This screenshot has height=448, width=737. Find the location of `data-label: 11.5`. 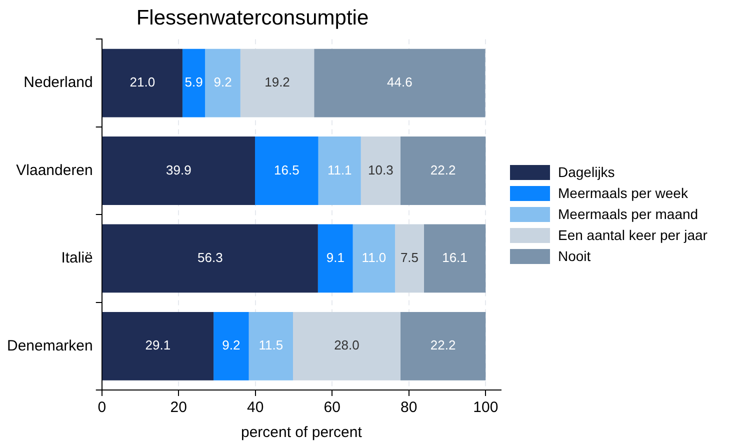

data-label: 11.5 is located at coordinates (271, 345).